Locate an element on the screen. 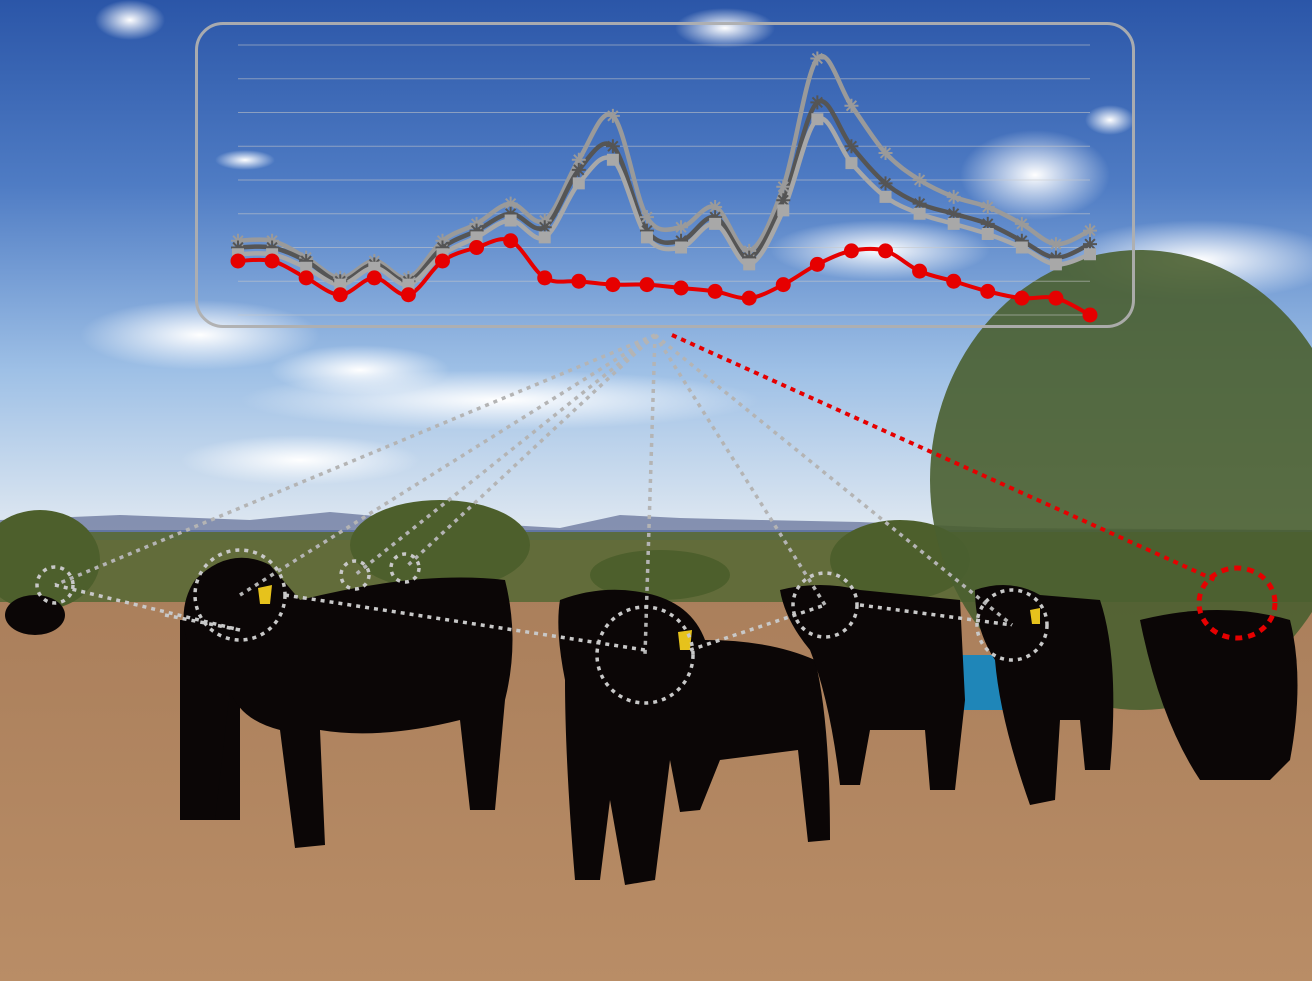 The image size is (1312, 981). red-leader-line is located at coordinates (943, 457).